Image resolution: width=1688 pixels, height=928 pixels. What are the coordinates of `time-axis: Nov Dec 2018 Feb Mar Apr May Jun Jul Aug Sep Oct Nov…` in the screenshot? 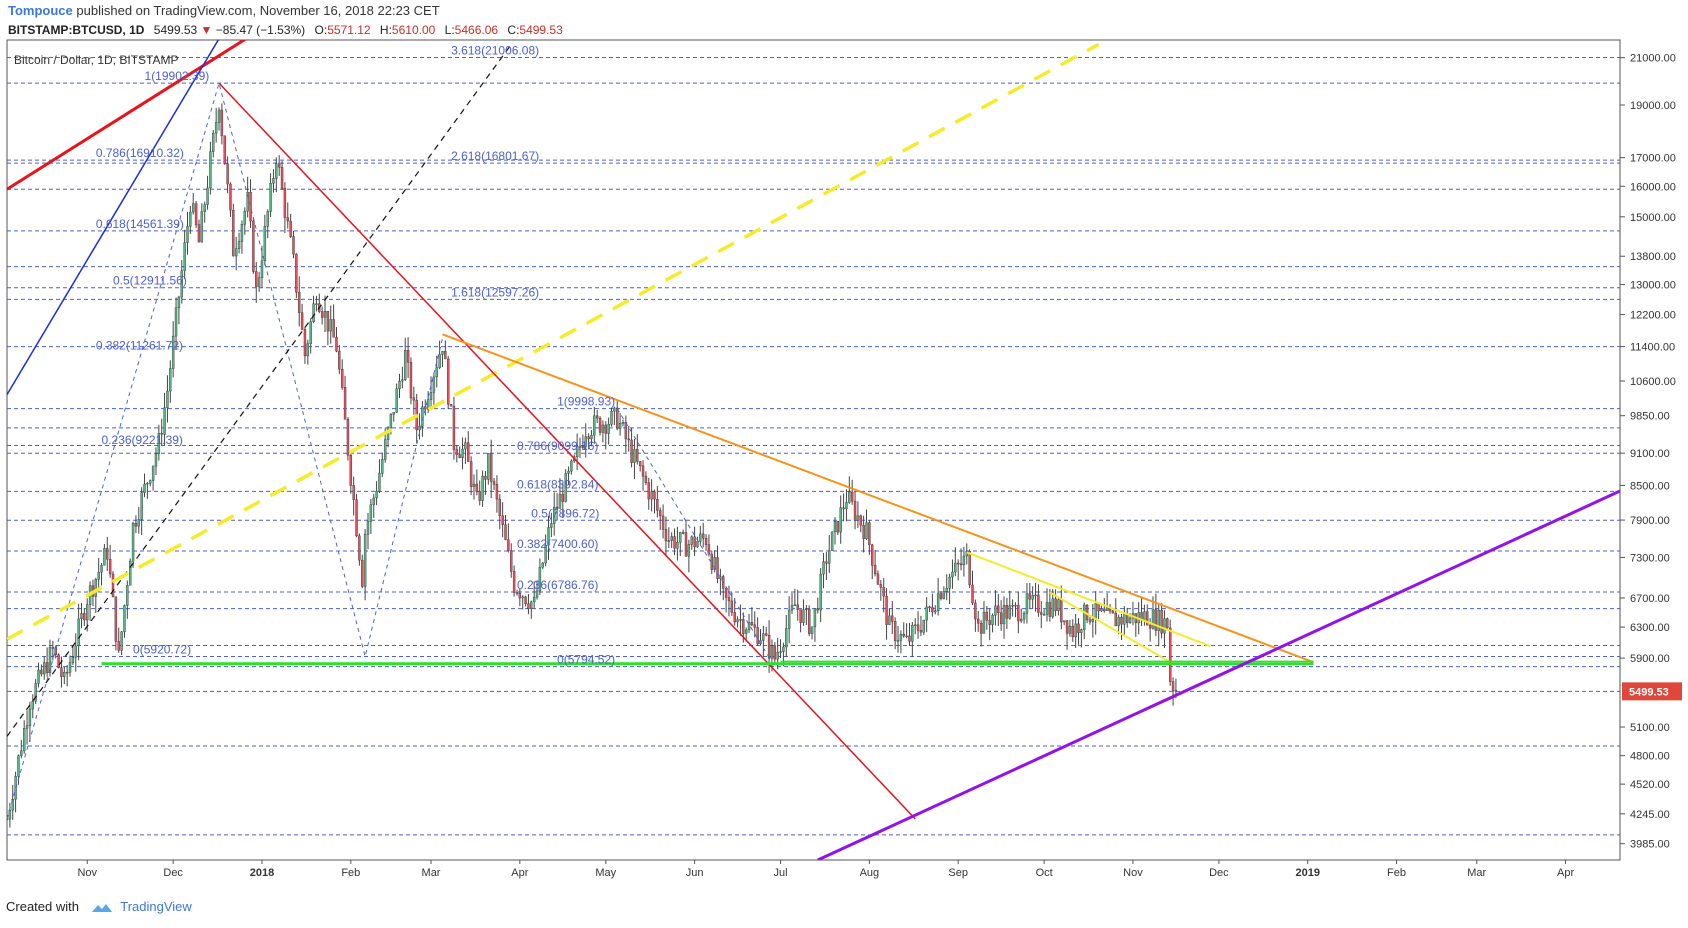 It's located at (825, 869).